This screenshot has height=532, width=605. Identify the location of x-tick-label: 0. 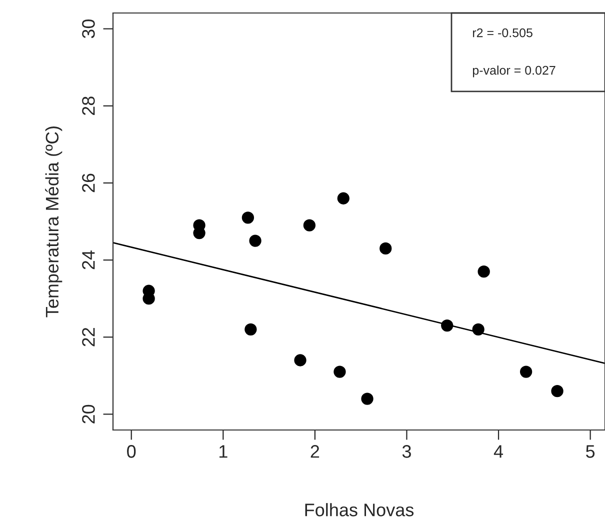
(131, 451).